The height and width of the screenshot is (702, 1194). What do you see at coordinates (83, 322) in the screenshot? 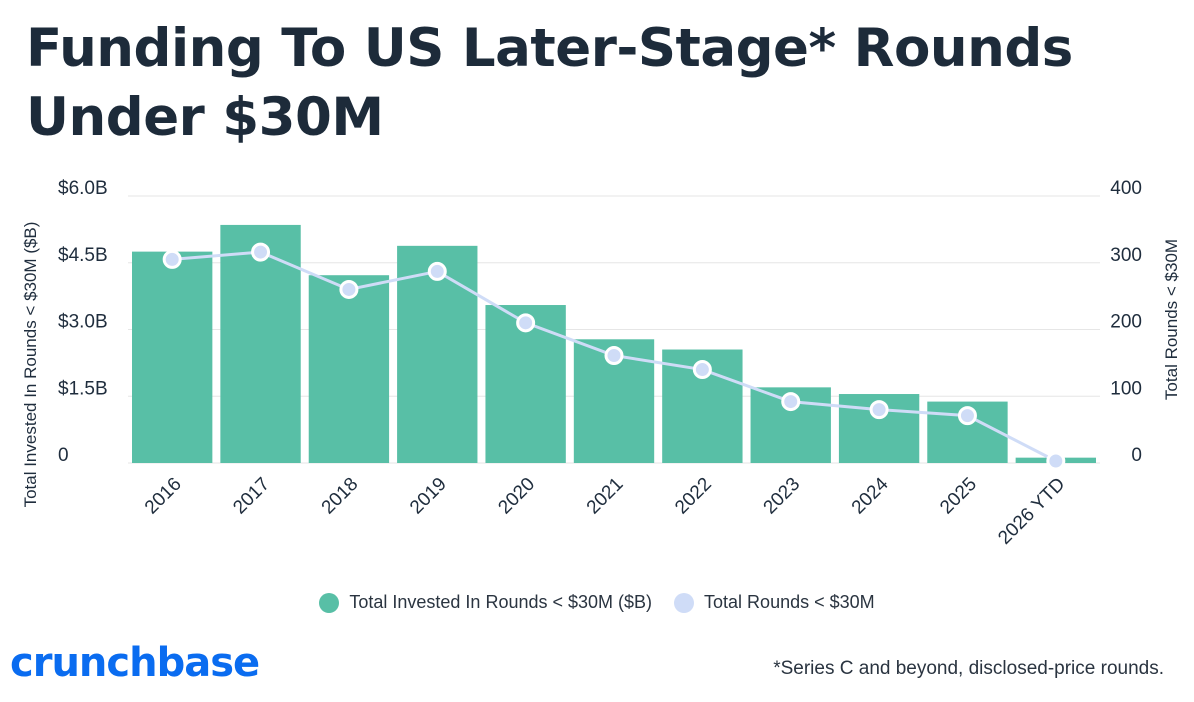
I see `left-tick-label: $3.0B` at bounding box center [83, 322].